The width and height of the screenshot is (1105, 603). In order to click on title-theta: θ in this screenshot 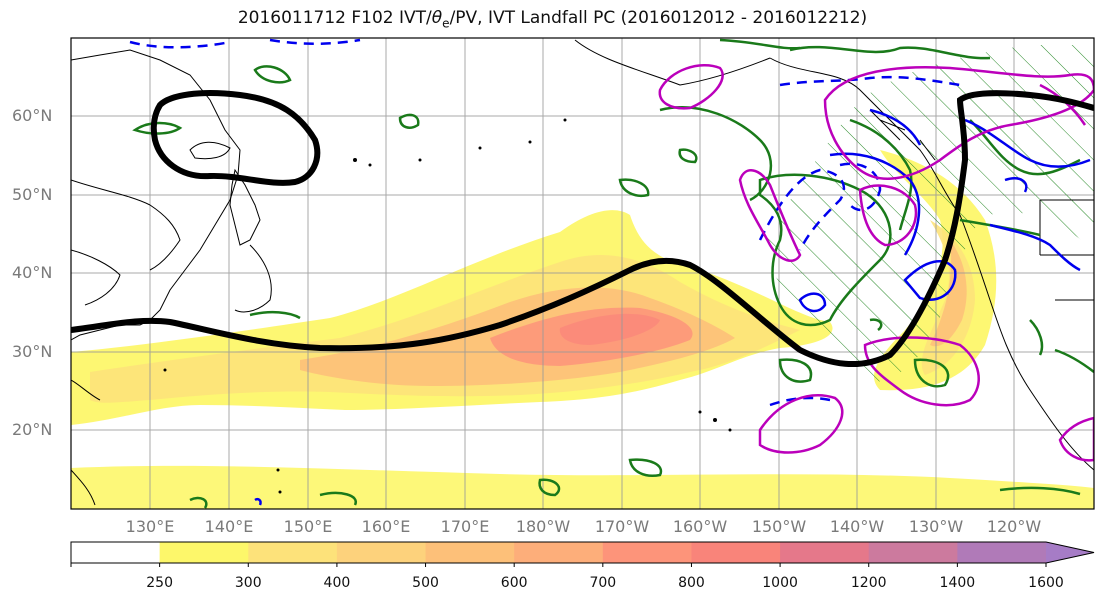, I will do `click(437, 18)`.